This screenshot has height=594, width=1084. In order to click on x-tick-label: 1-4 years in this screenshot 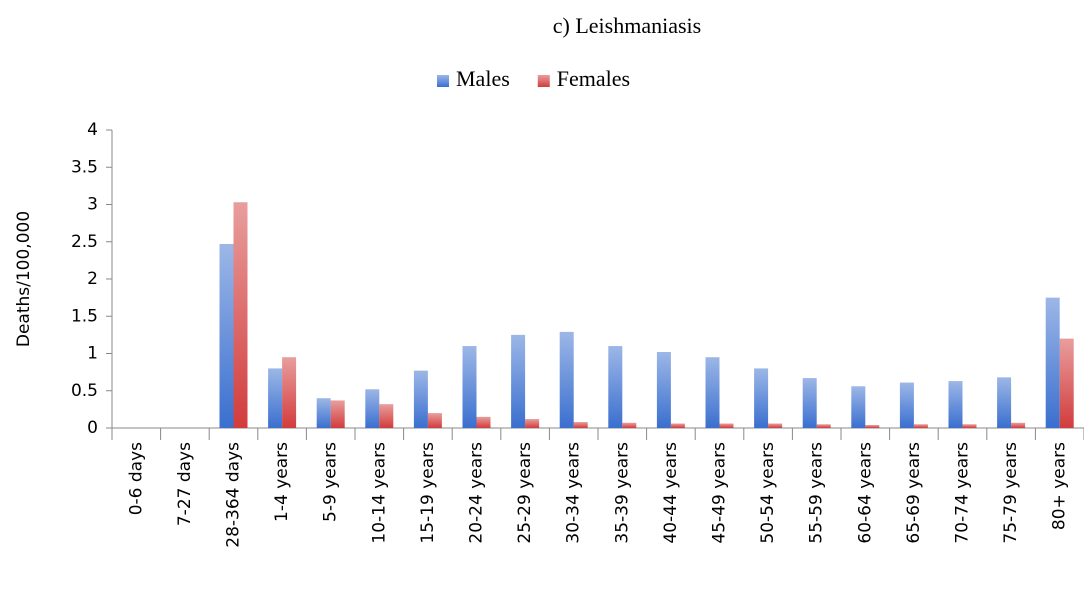, I will do `click(282, 482)`.